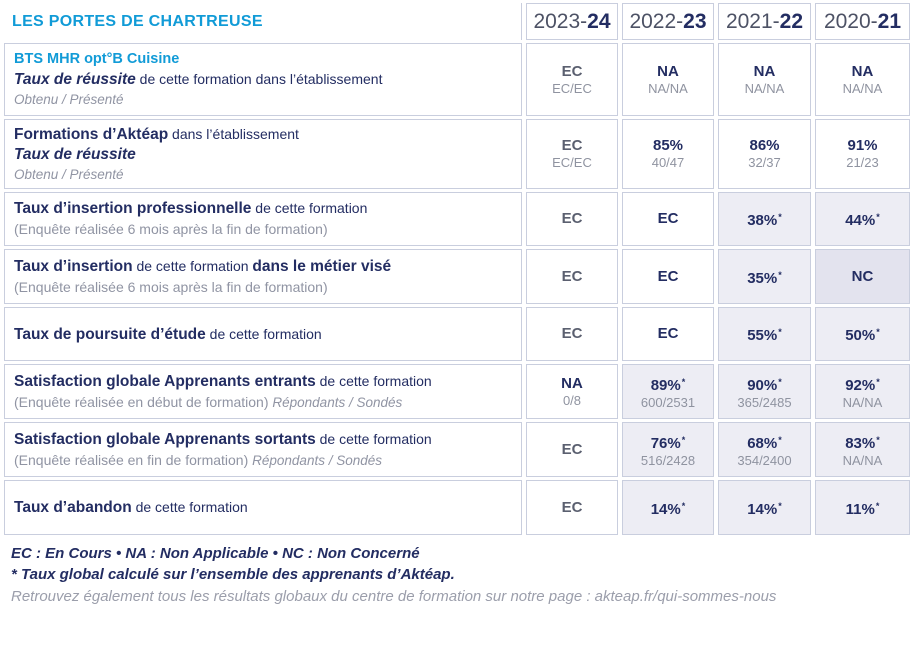  I want to click on value-insertion-metier-vise-2023-24: EC, so click(572, 276).